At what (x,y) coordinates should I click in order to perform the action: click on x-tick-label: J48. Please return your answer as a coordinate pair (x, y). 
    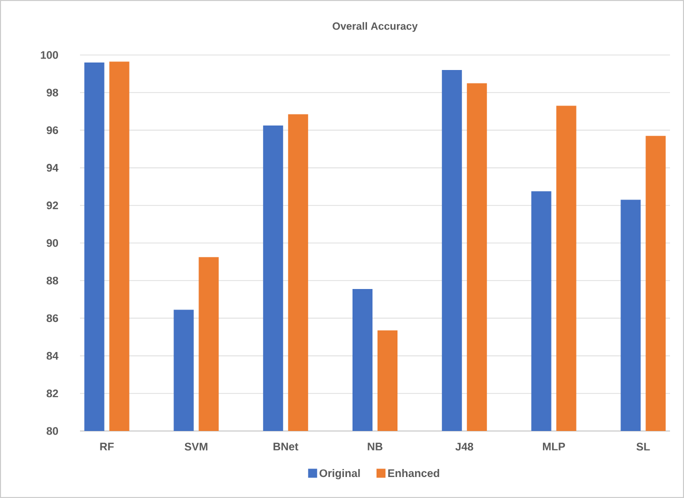
    Looking at the image, I should click on (464, 446).